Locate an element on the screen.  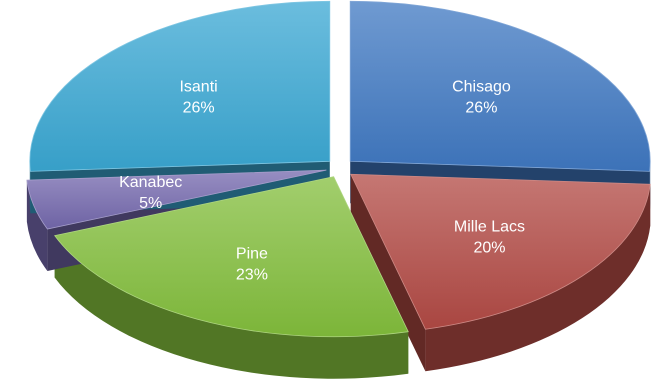
pie-label-isanti: Isanti is located at coordinates (198, 87).